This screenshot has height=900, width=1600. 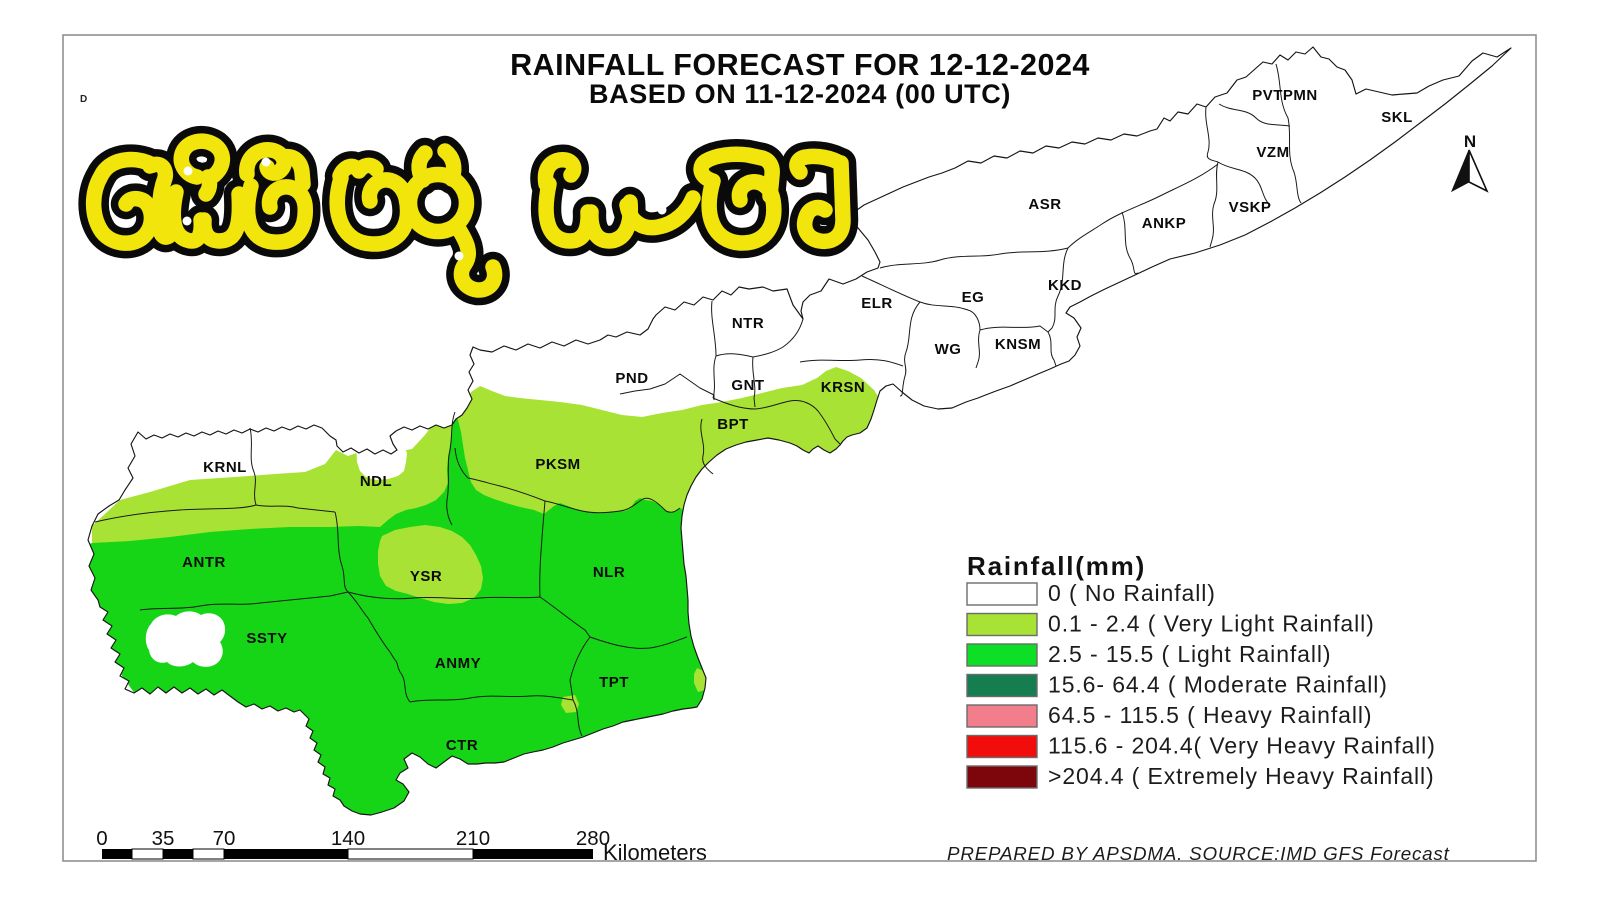 I want to click on svg-text: KRNL, so click(x=225, y=467).